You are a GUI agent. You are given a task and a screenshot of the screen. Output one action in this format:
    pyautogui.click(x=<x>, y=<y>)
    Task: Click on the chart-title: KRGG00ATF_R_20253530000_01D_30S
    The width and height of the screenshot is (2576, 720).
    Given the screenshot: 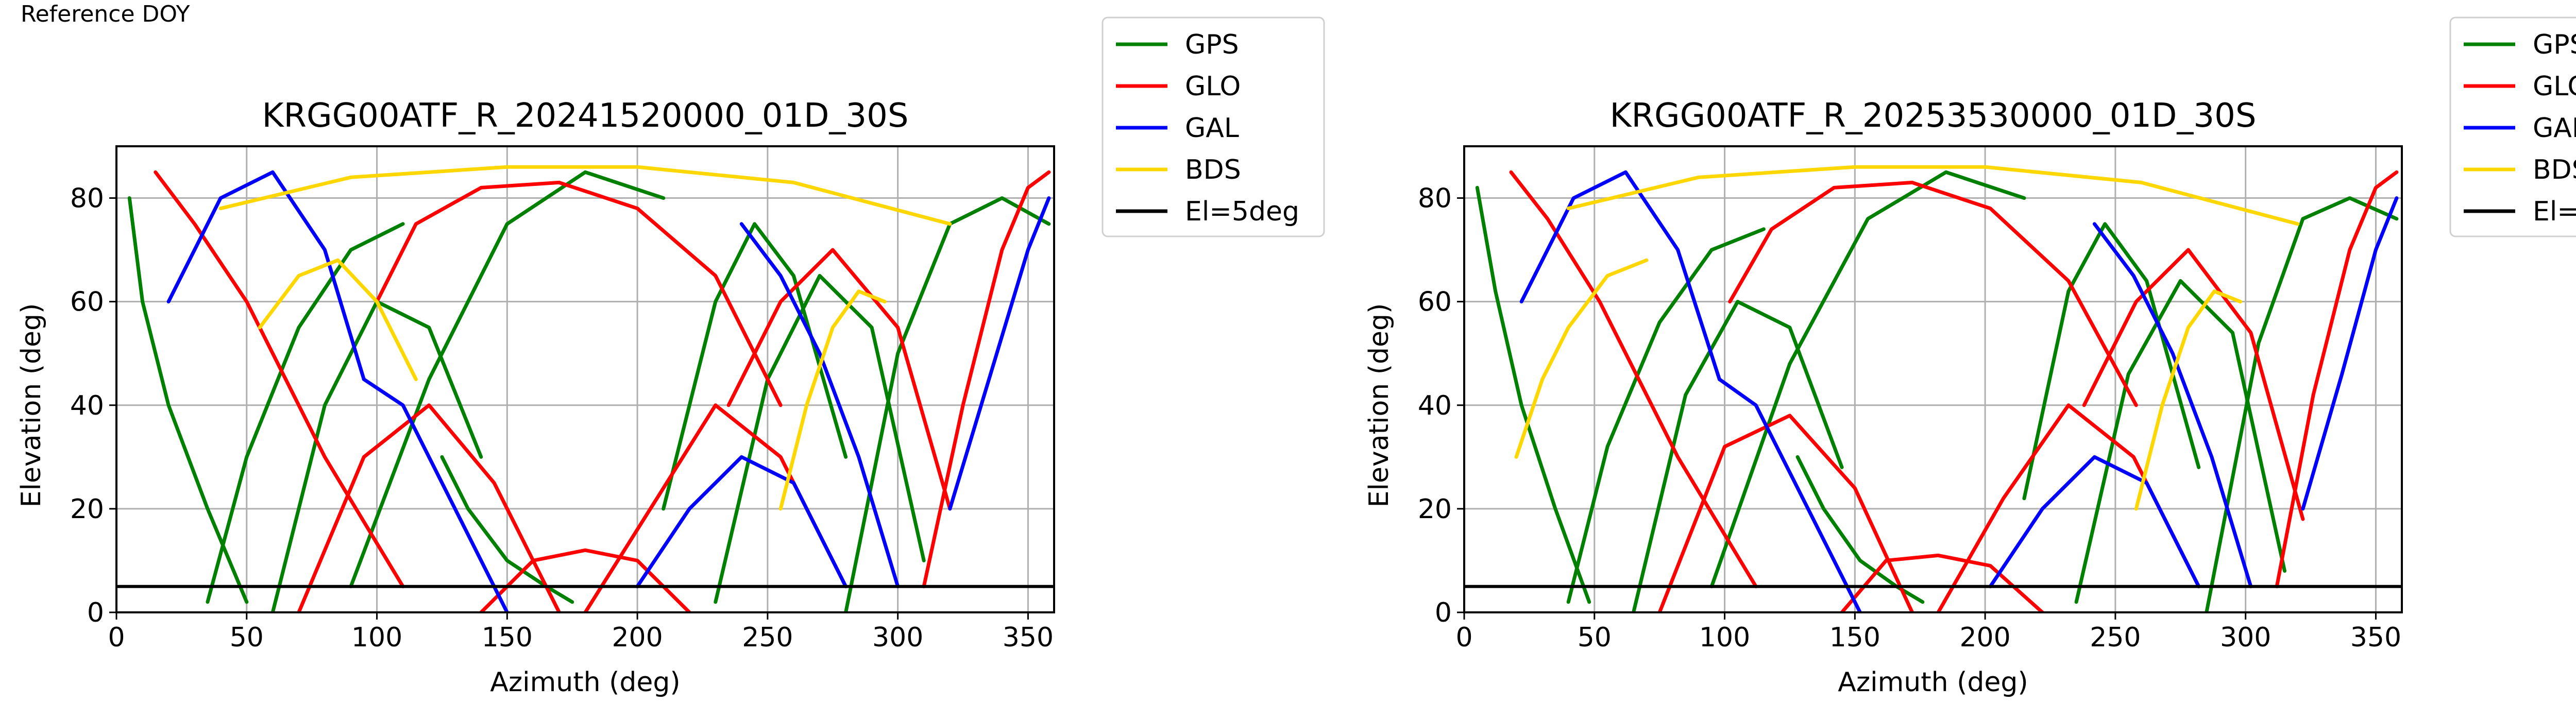 What is the action you would take?
    pyautogui.click(x=1934, y=116)
    